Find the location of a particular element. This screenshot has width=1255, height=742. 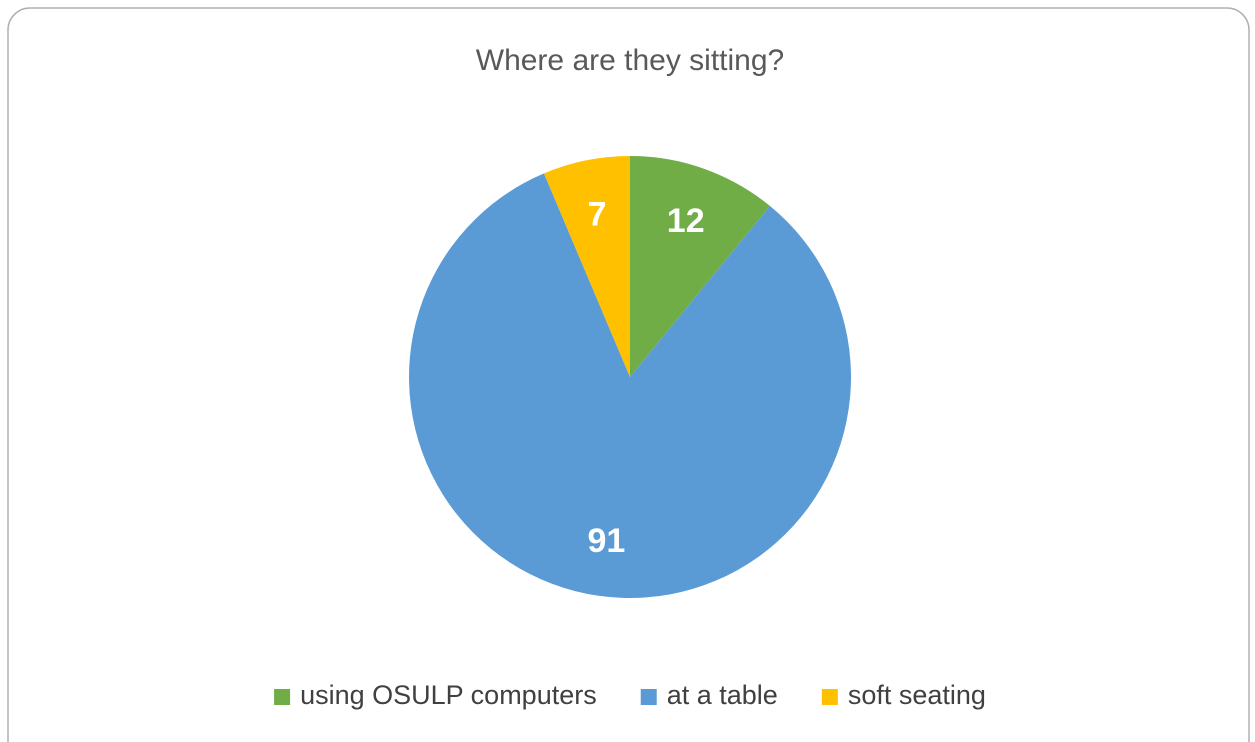

legend-label: at a table is located at coordinates (722, 695).